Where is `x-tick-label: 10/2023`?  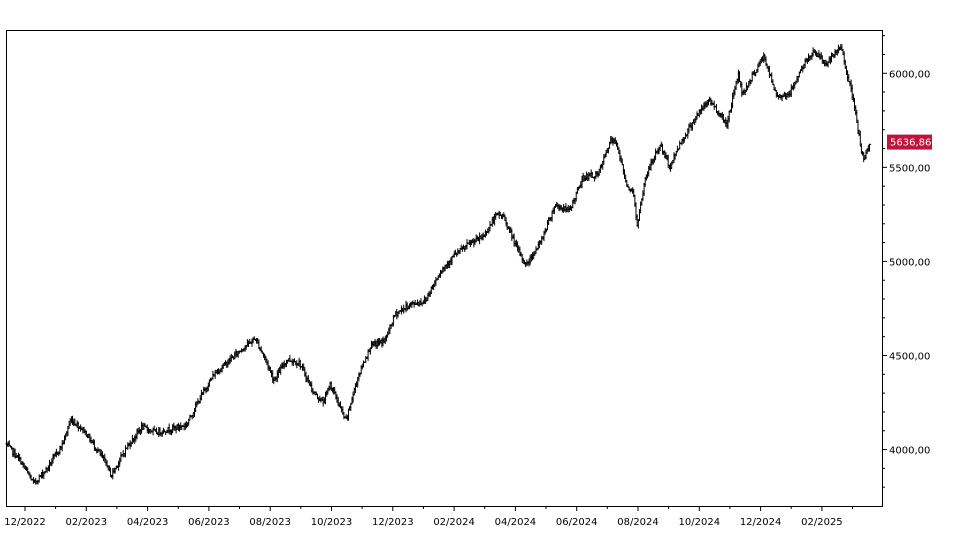 x-tick-label: 10/2023 is located at coordinates (332, 522).